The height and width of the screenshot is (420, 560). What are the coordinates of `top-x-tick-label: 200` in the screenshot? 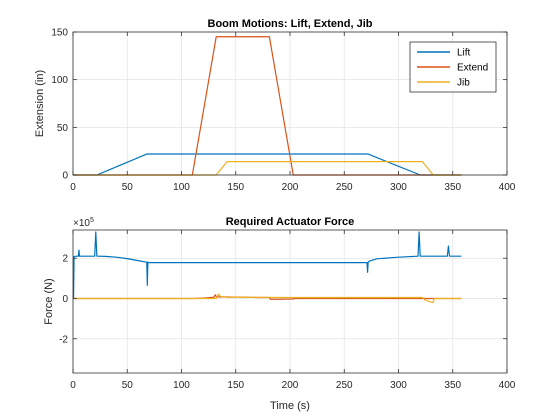 It's located at (290, 187).